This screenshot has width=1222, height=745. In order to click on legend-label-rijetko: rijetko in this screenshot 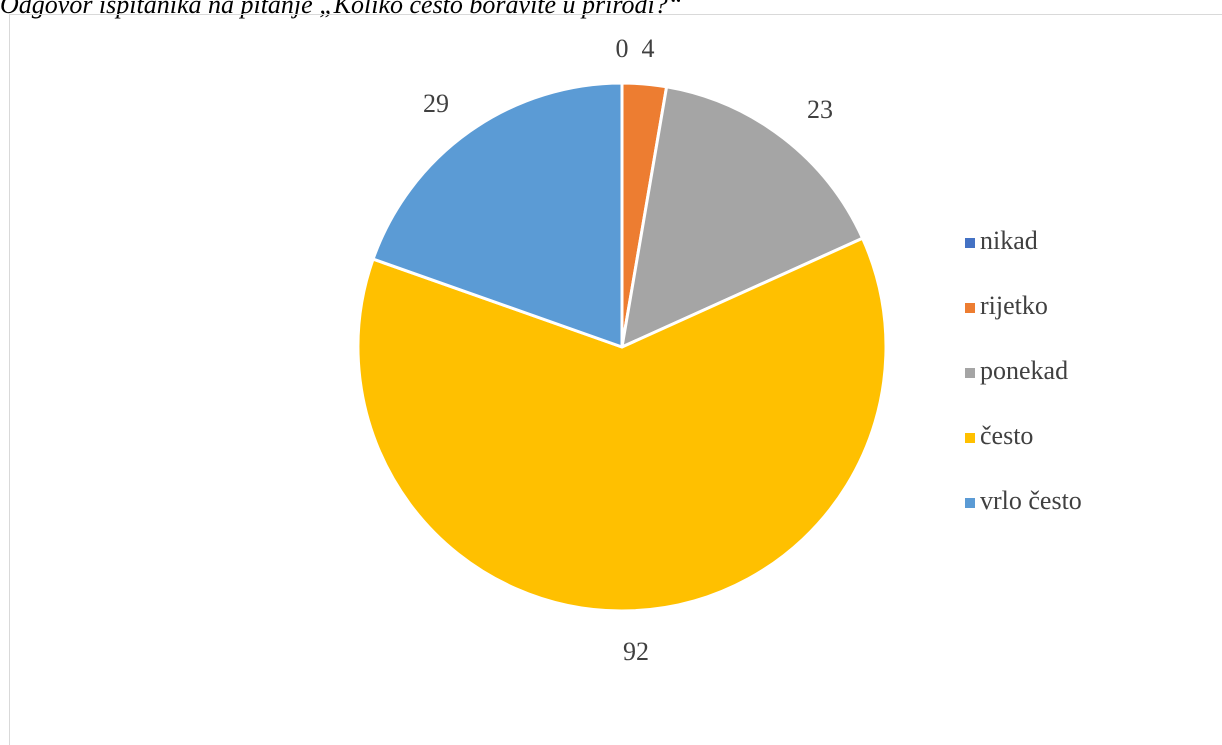, I will do `click(1014, 305)`.